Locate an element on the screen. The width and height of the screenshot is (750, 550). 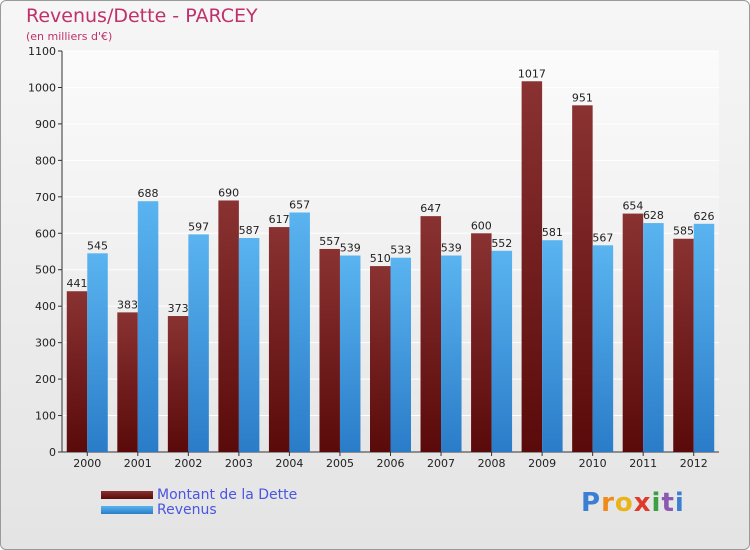
y-tick-label: 900 is located at coordinates (45, 124).